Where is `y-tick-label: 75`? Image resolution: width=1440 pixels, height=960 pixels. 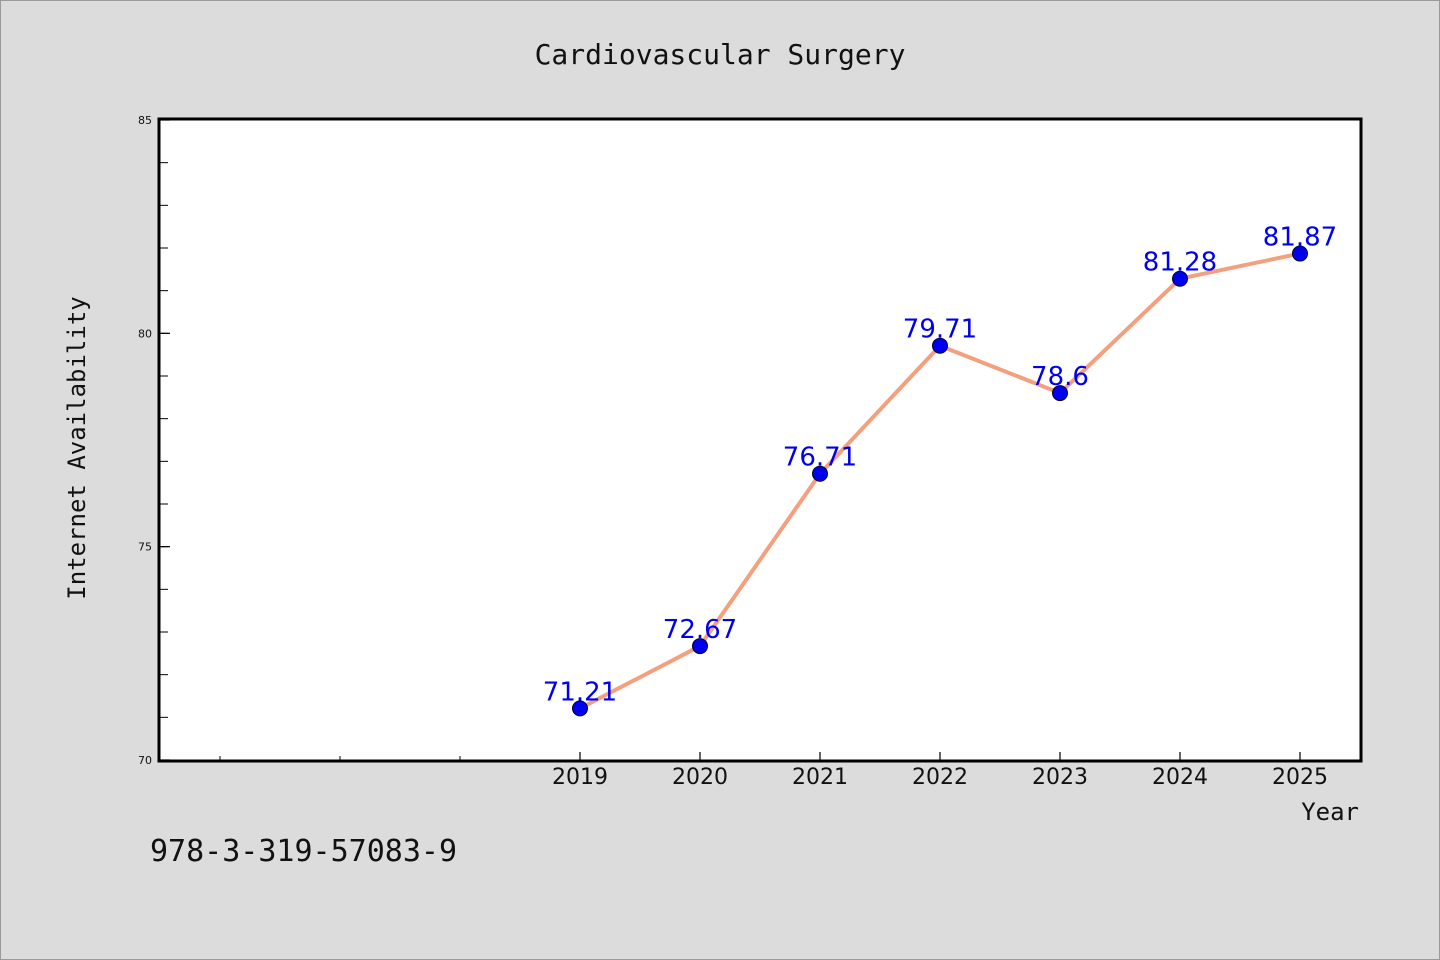
y-tick-label: 75 is located at coordinates (145, 547).